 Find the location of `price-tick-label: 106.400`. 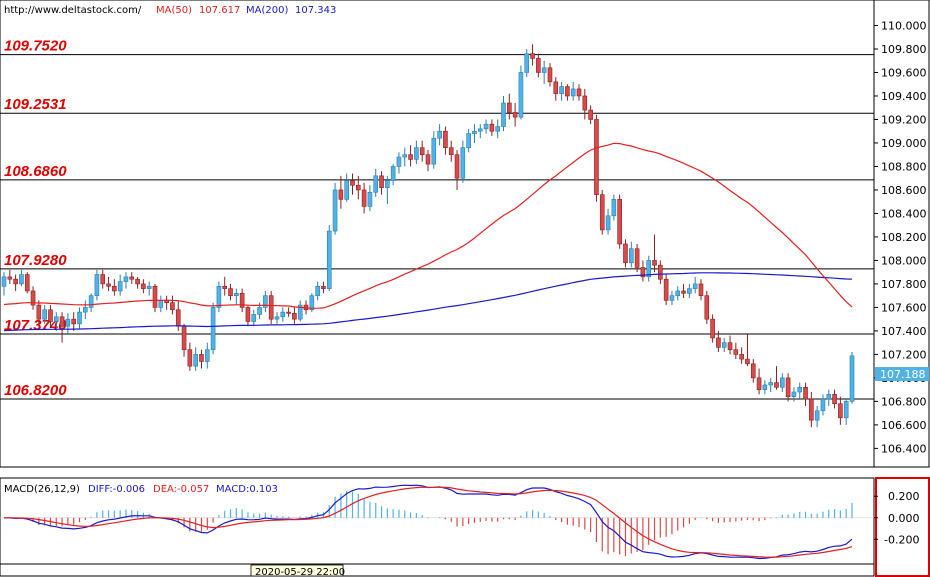

price-tick-label: 106.400 is located at coordinates (904, 448).